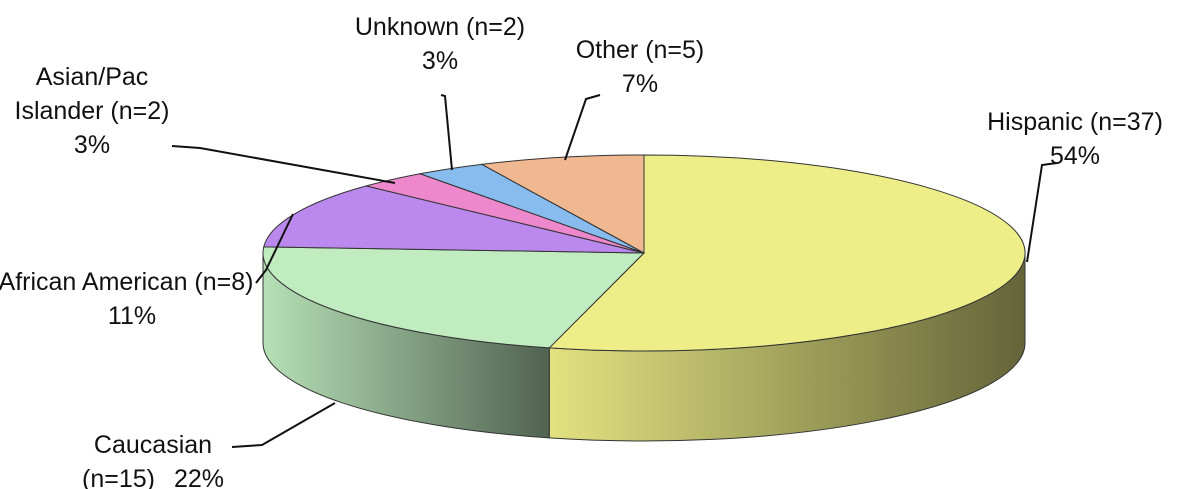 Image resolution: width=1199 pixels, height=489 pixels. I want to click on category-label: Caucasian (n=15), so click(147, 460).